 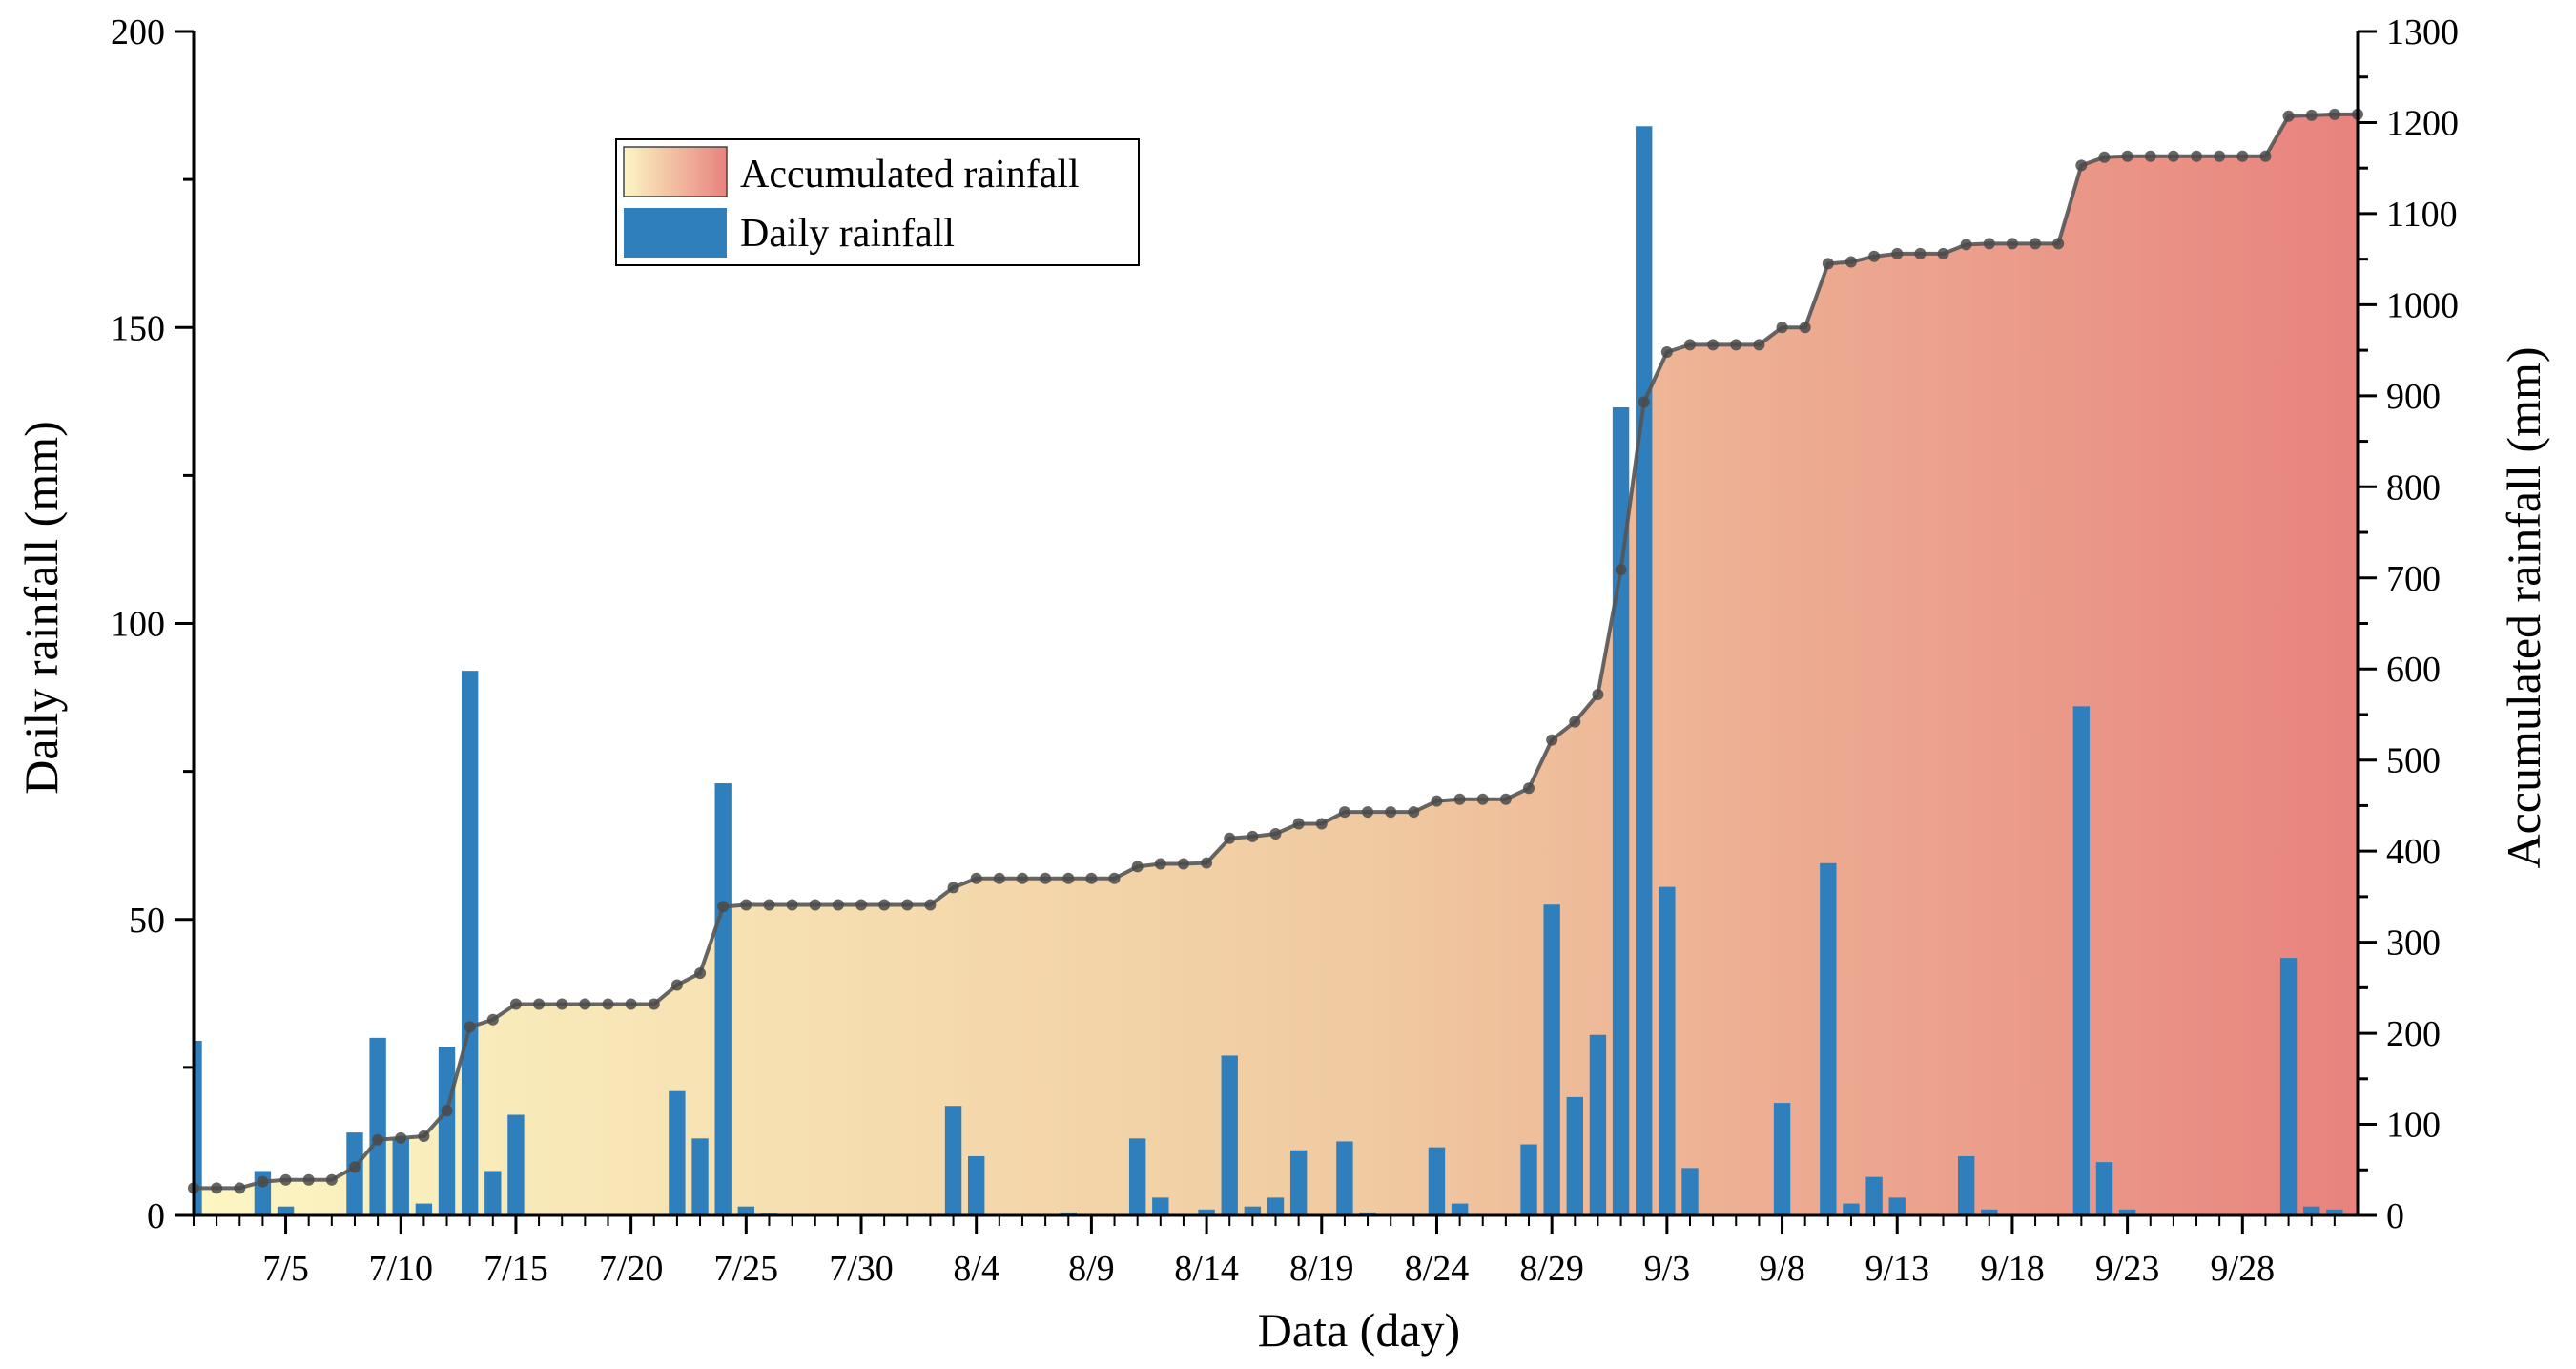 I want to click on y-left-tick-label: 100, so click(x=138, y=625).